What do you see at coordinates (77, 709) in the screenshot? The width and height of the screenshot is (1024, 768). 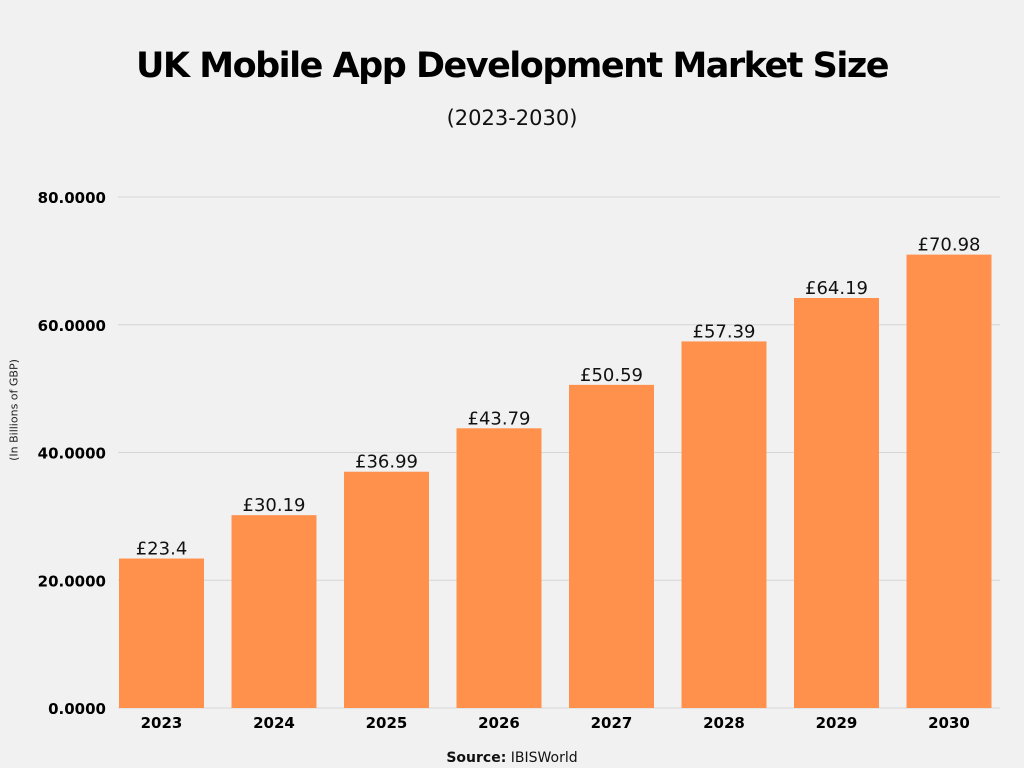 I see `y-tick-label: 0.0000` at bounding box center [77, 709].